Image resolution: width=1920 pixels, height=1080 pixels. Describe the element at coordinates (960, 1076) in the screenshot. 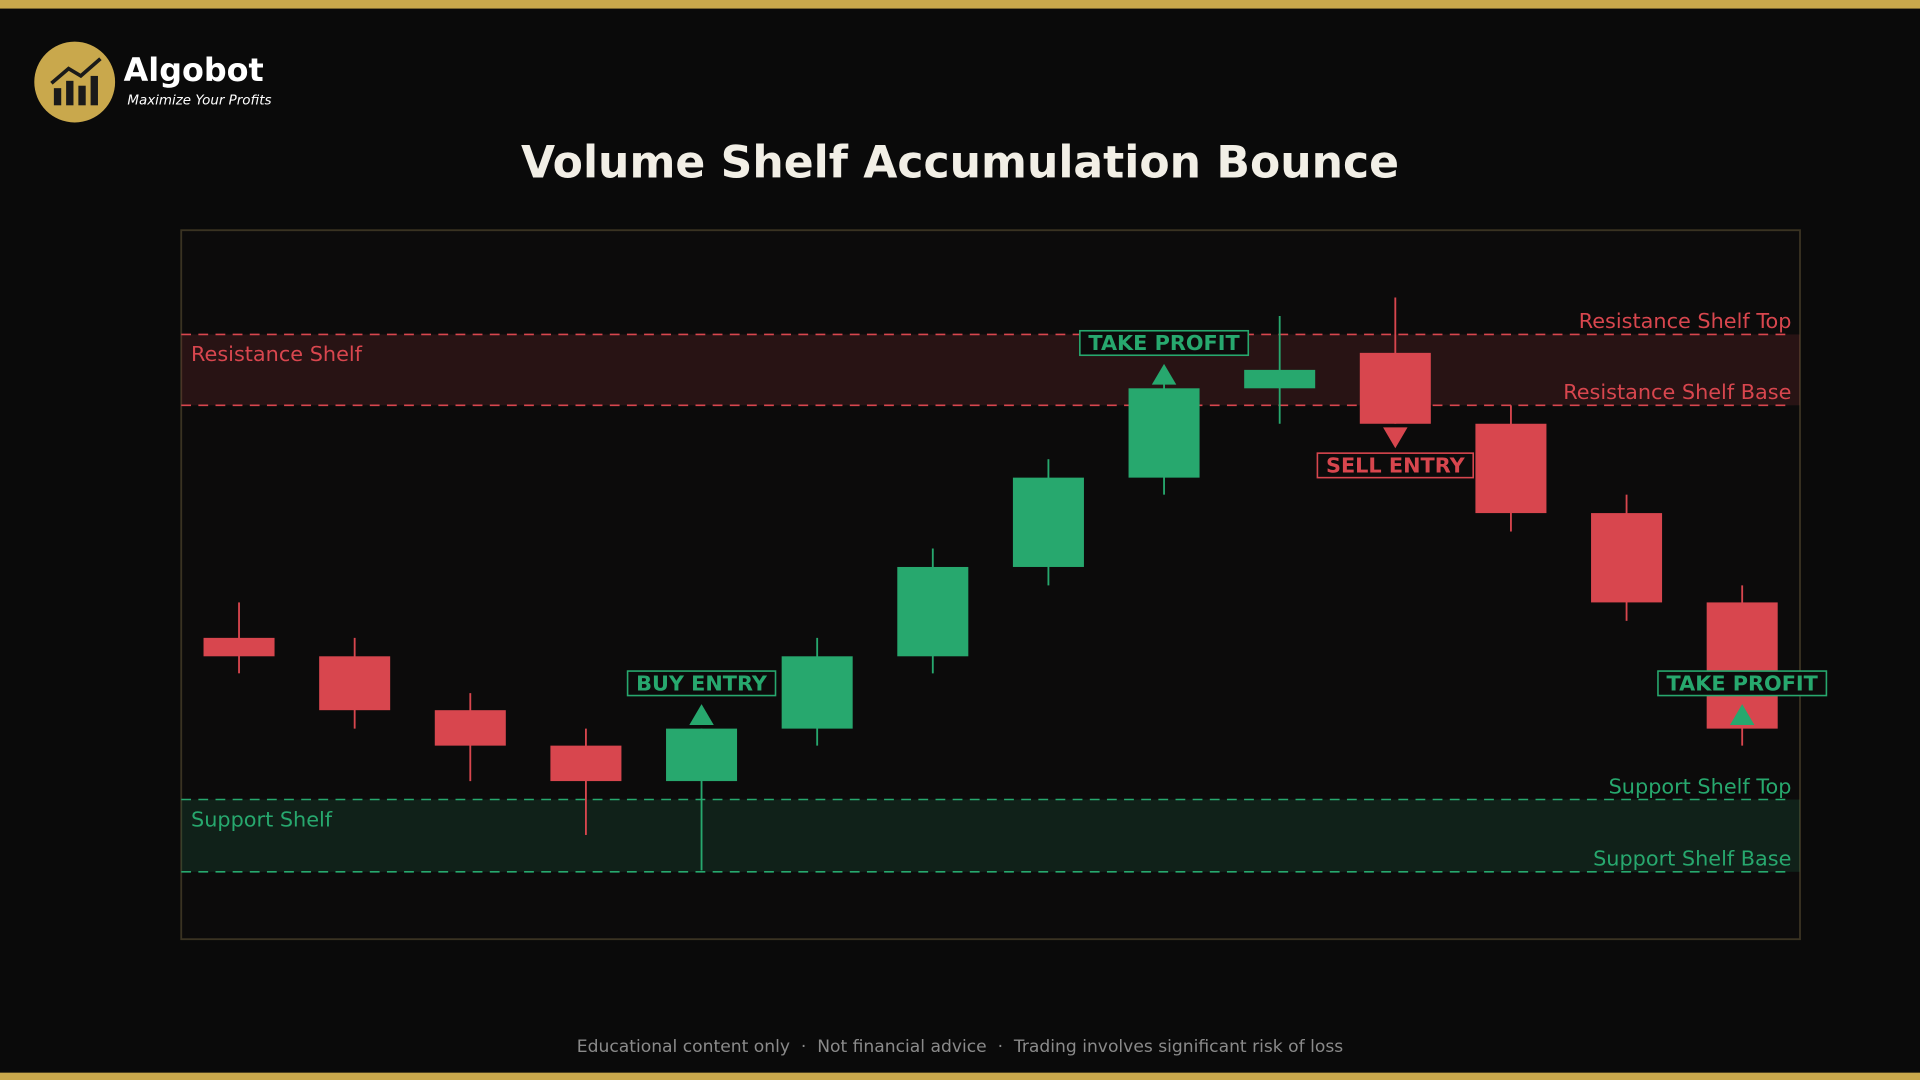

I see `bottom-bar` at that location.